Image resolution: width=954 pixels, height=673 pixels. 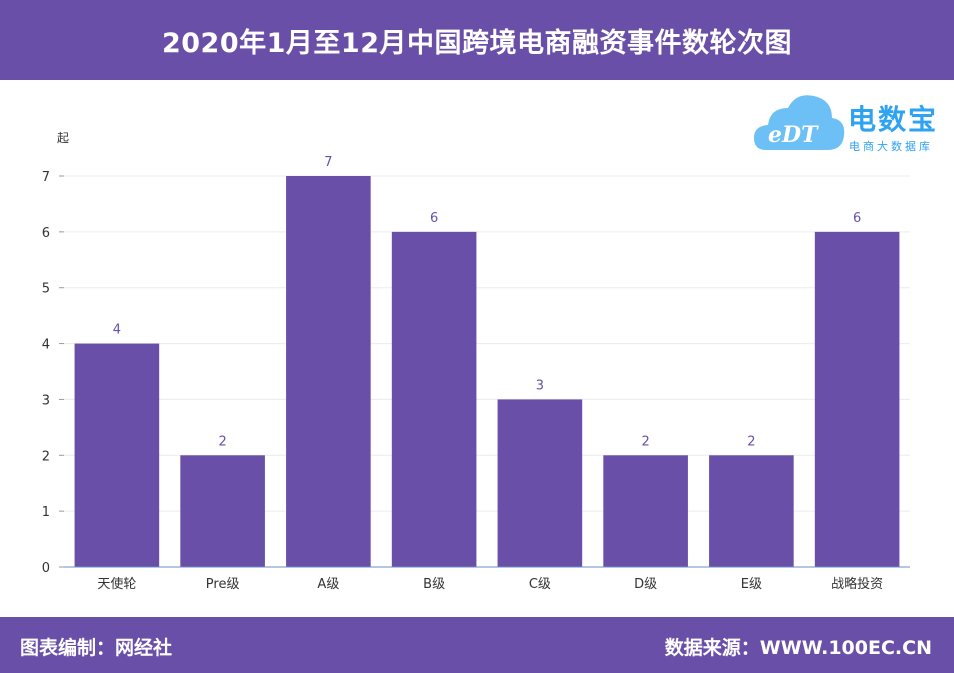 What do you see at coordinates (46, 456) in the screenshot?
I see `y-tick-label: 2` at bounding box center [46, 456].